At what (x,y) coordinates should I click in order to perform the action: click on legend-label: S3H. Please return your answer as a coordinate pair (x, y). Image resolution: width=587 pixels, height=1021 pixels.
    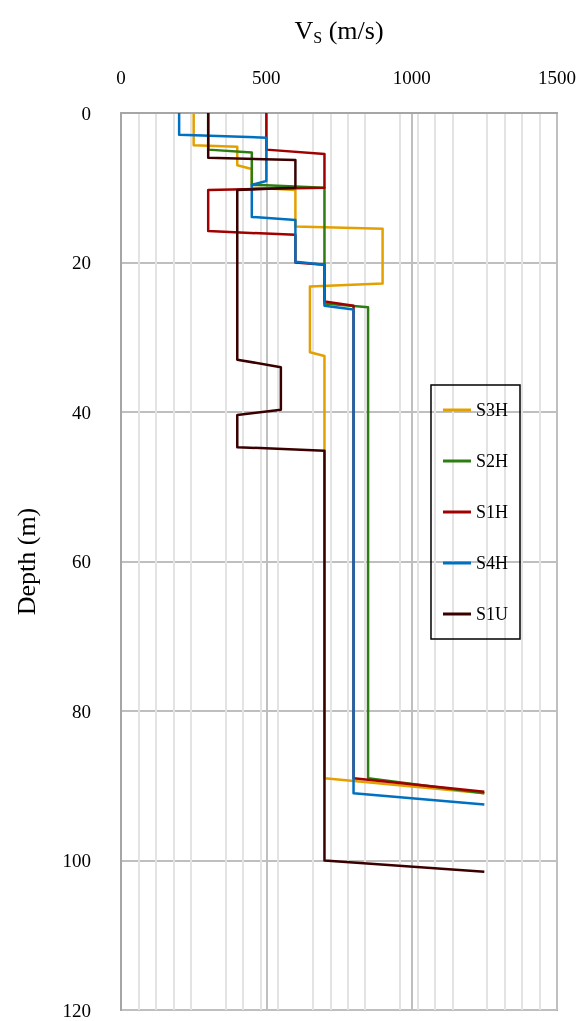
    Looking at the image, I should click on (492, 410).